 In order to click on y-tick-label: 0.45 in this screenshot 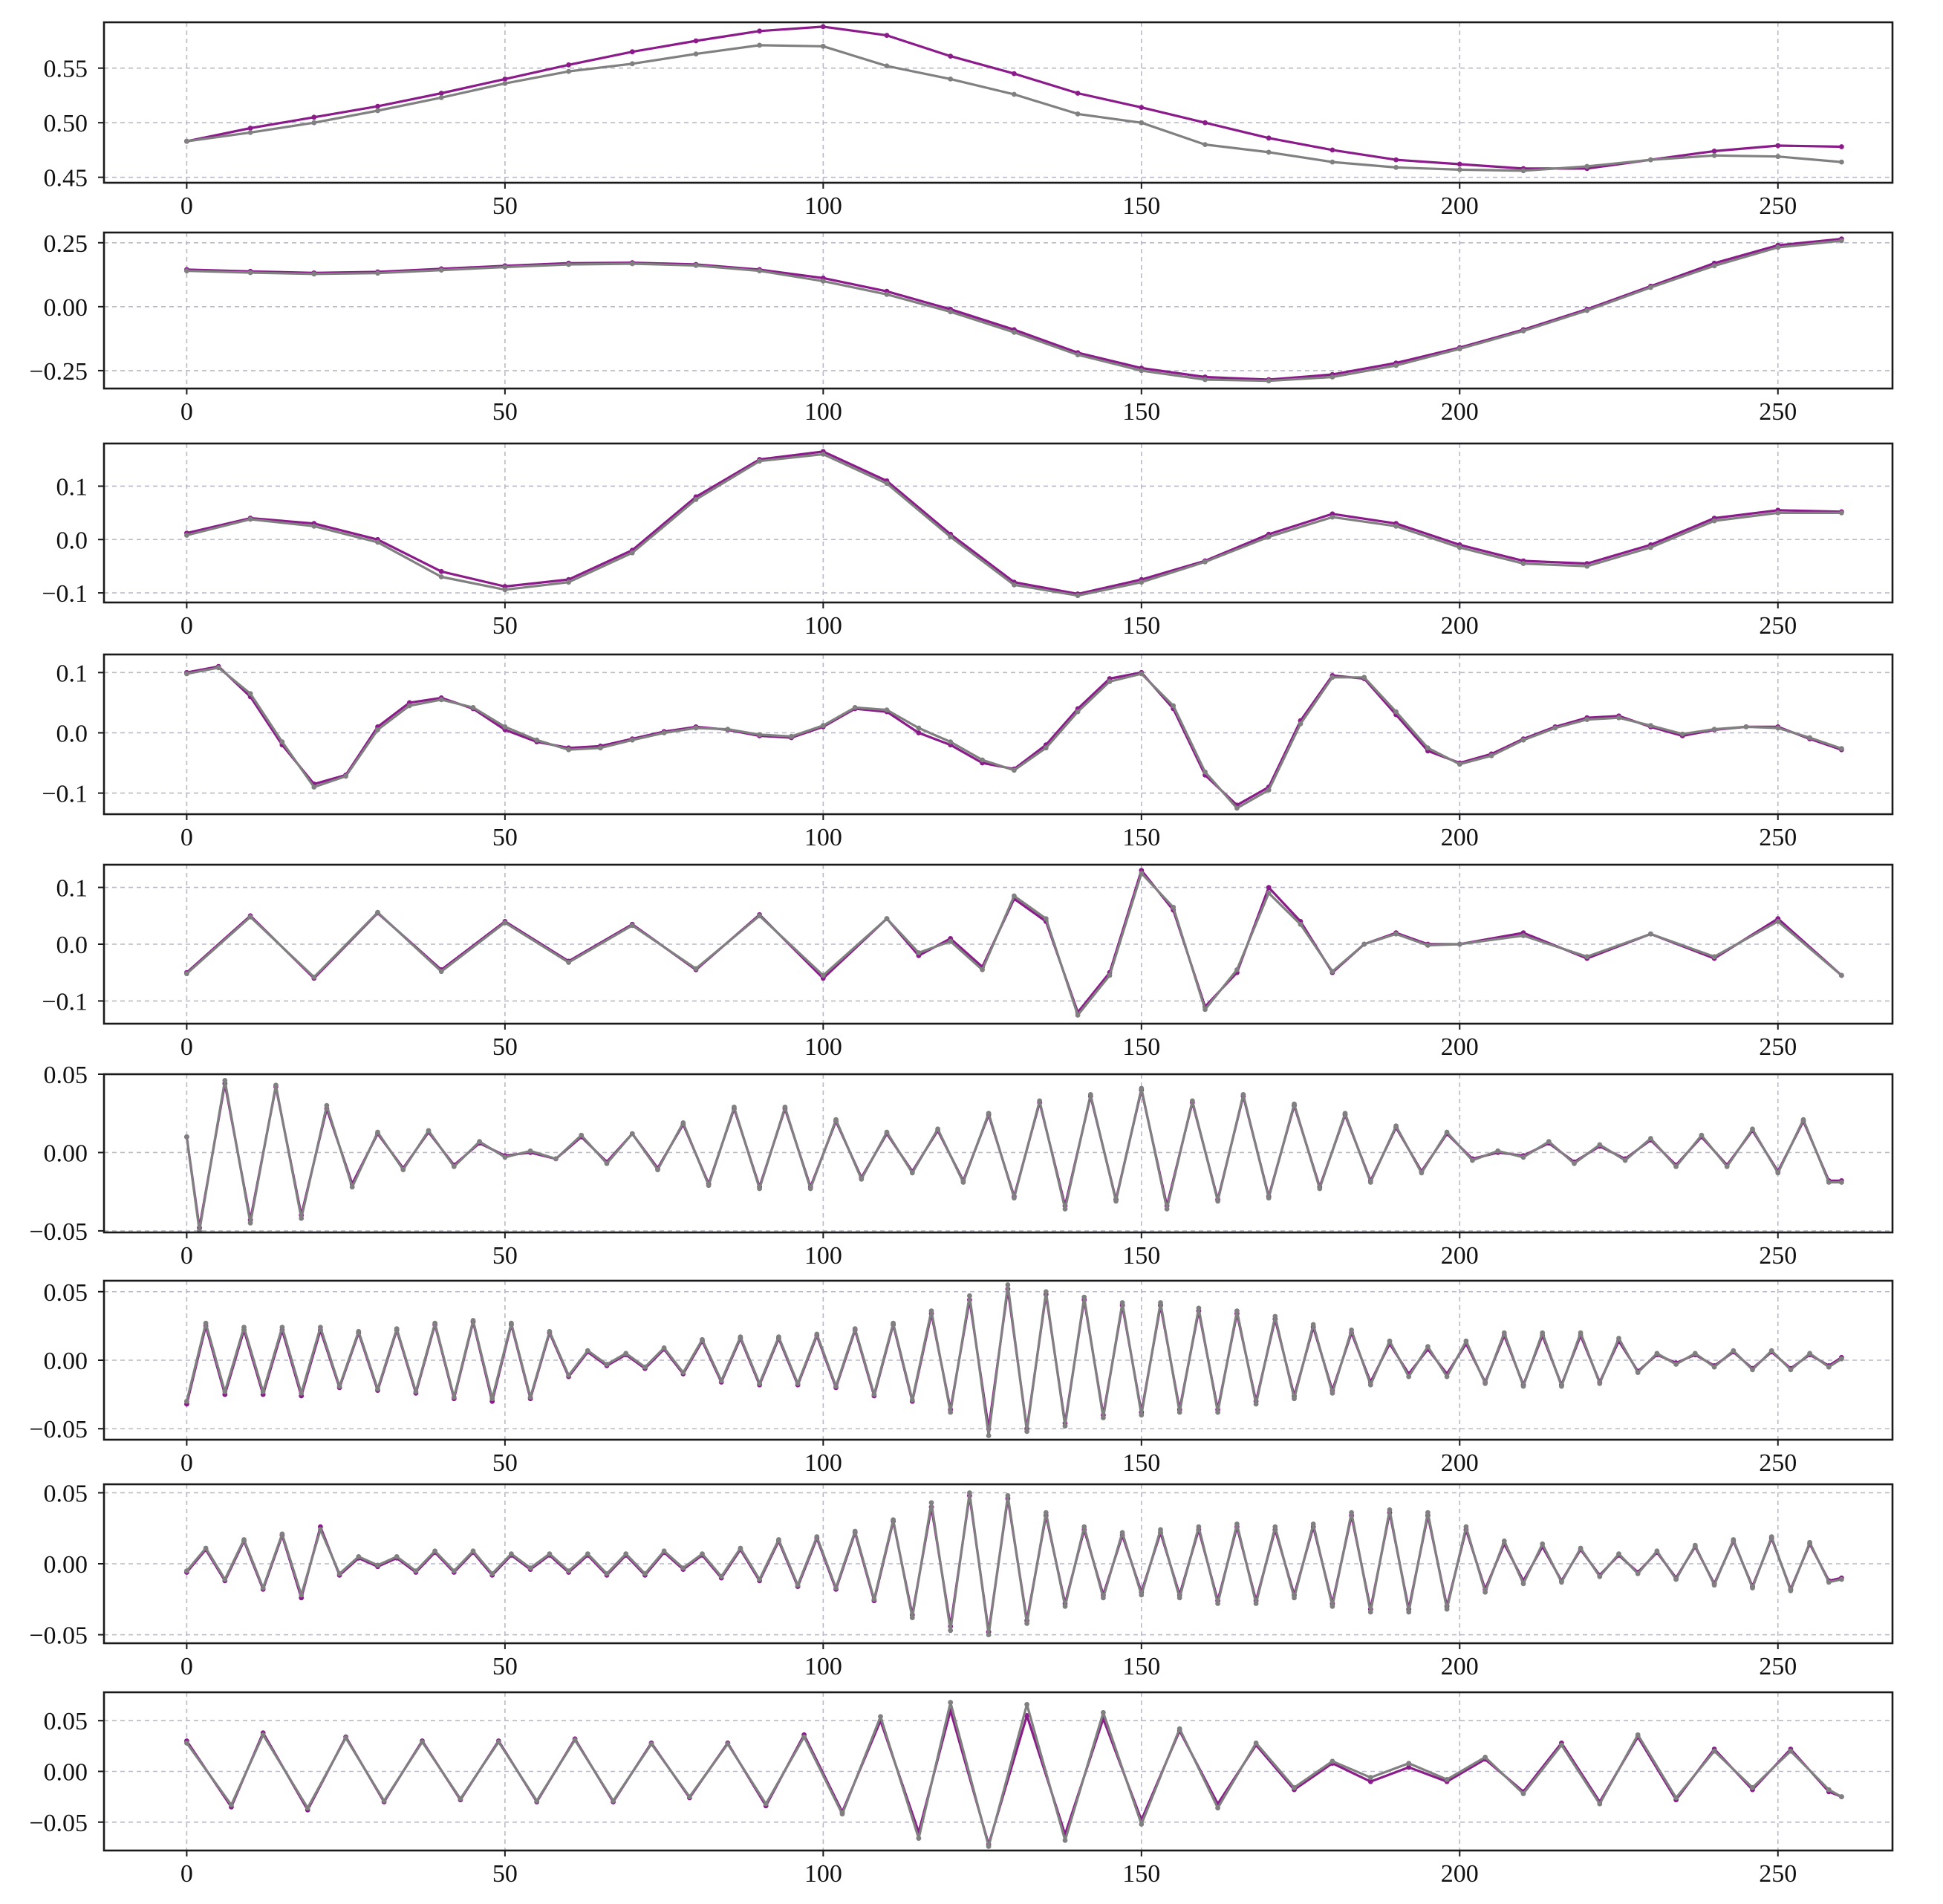, I will do `click(66, 178)`.